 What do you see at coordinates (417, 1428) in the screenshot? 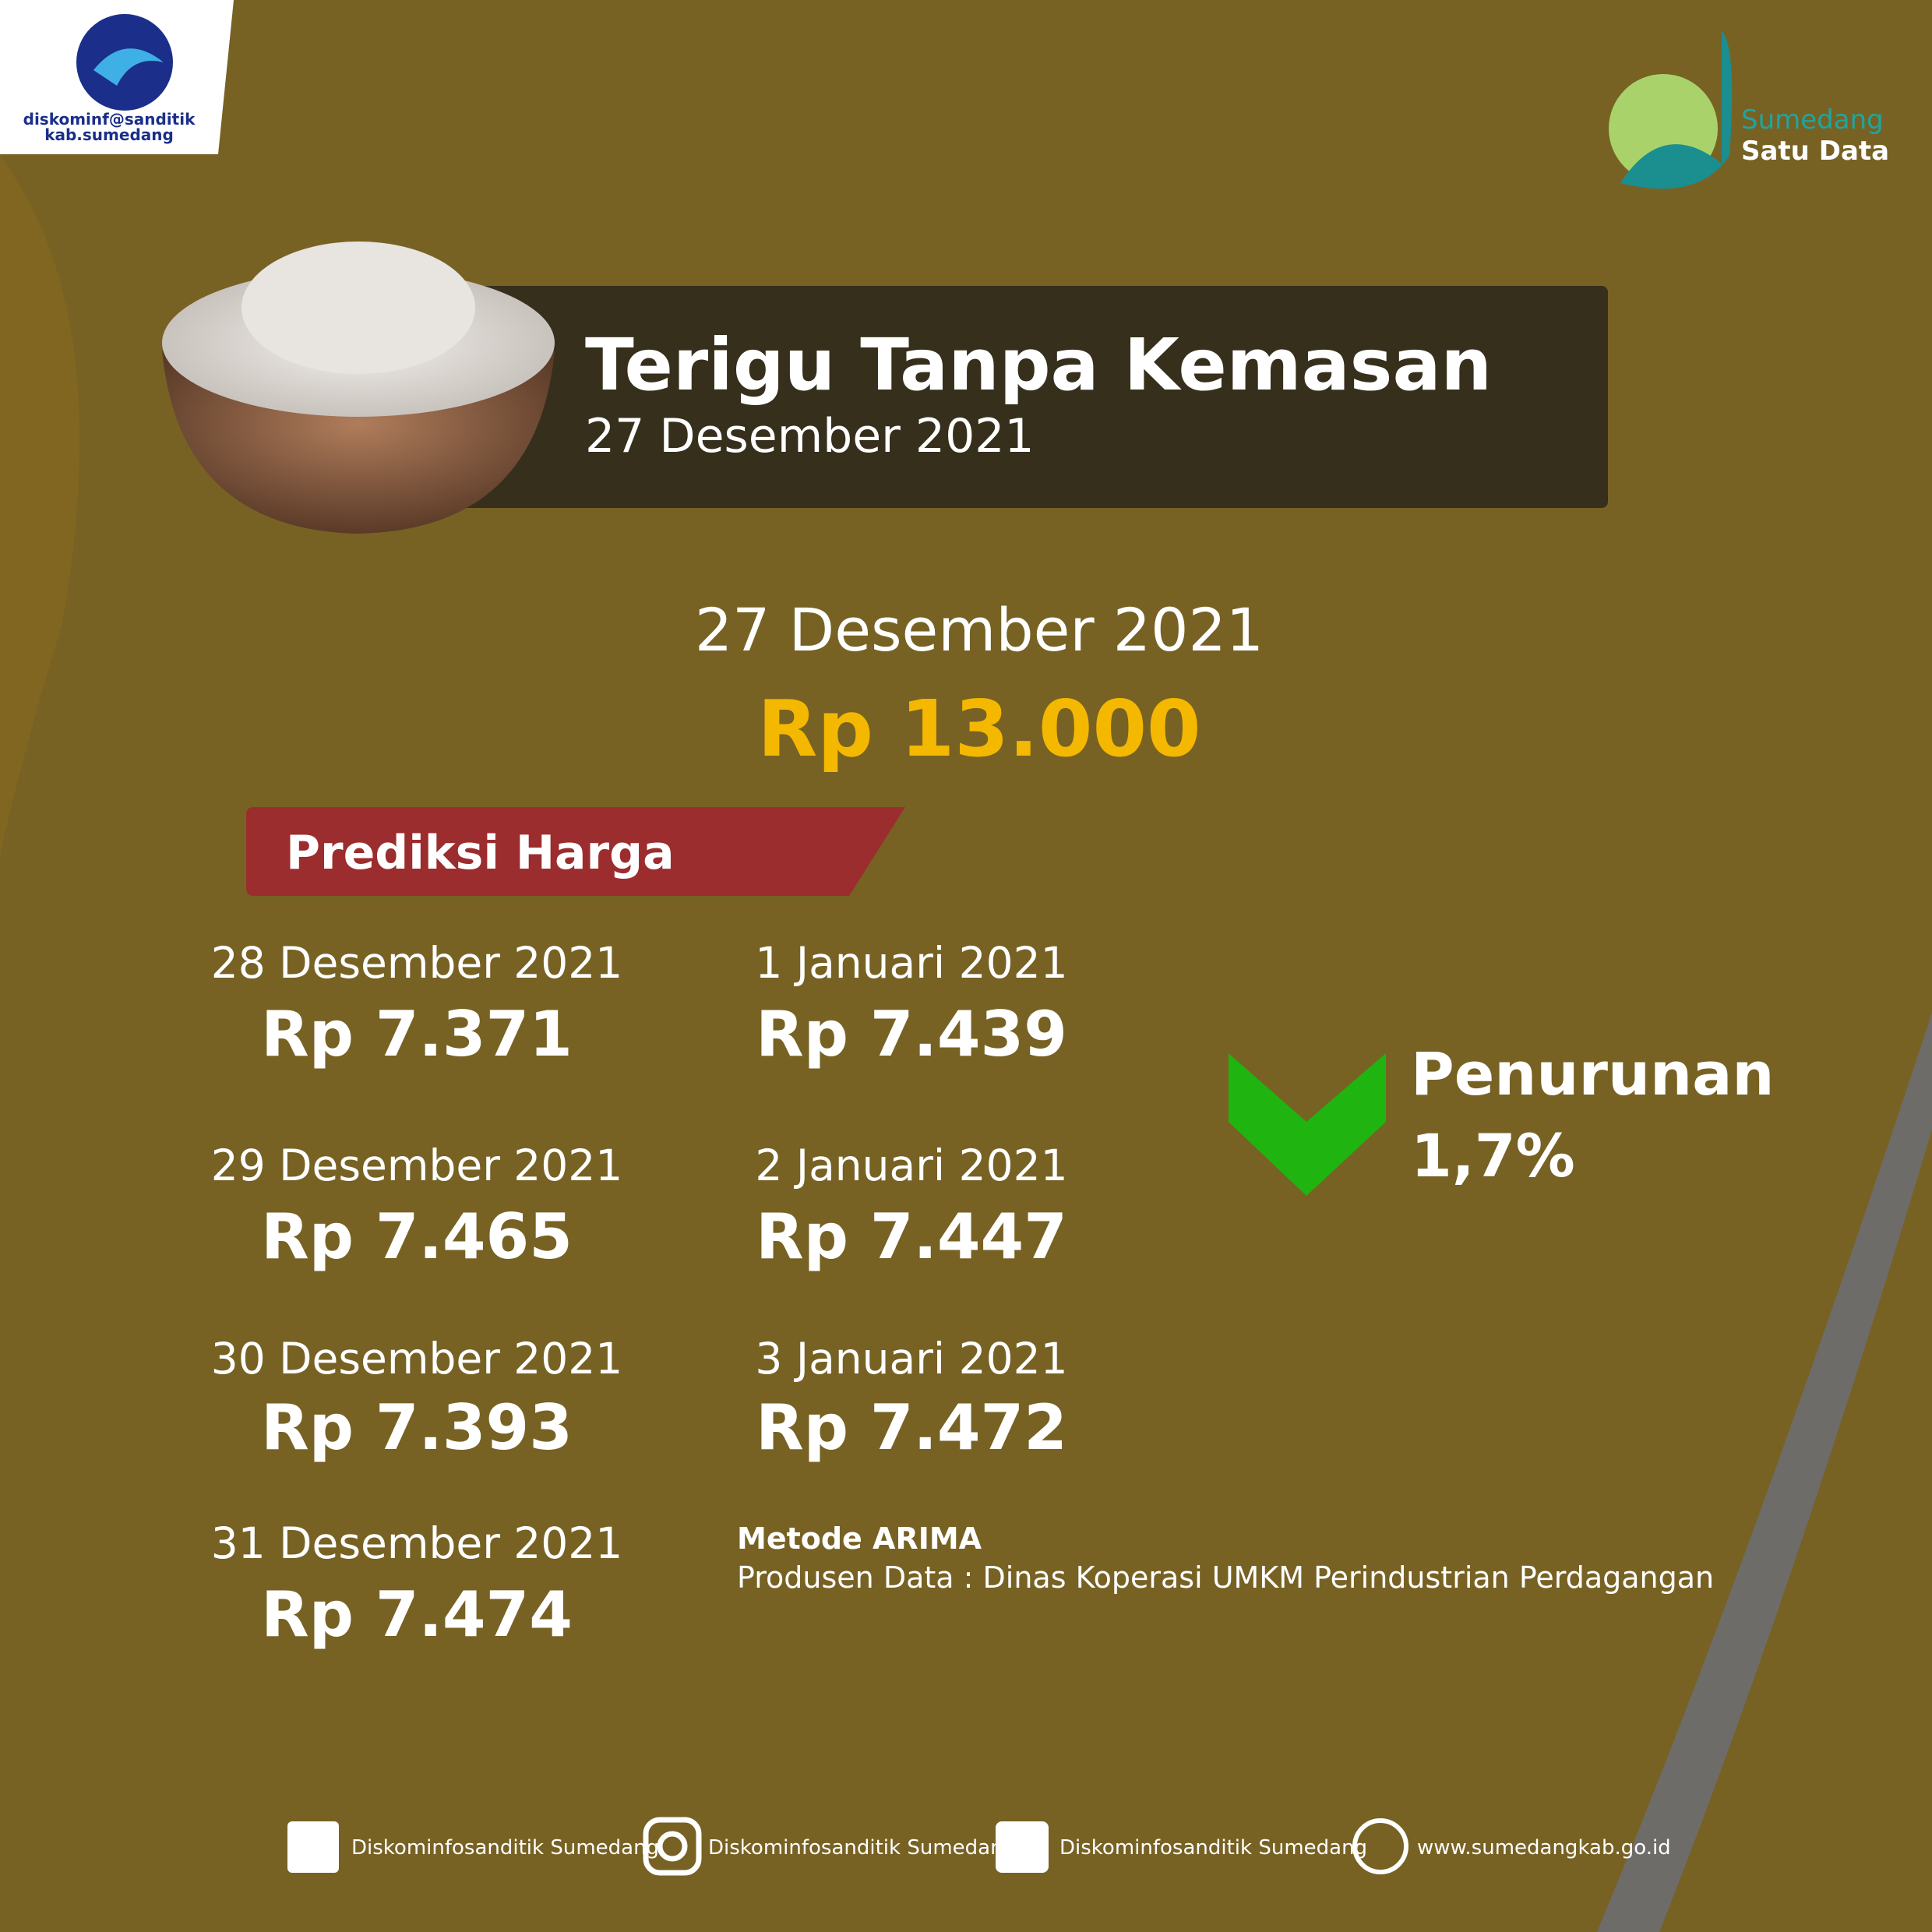
I see `prediction-price: Rp 7.393` at bounding box center [417, 1428].